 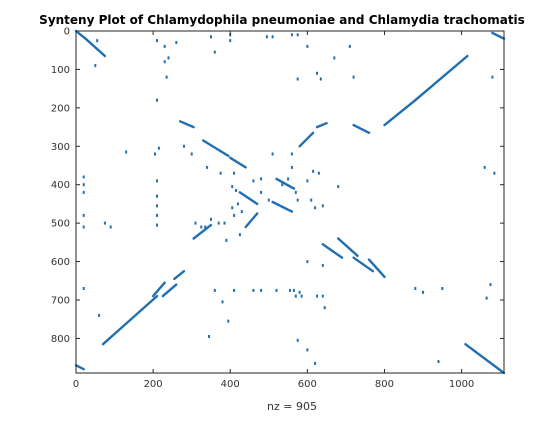 What do you see at coordinates (307, 384) in the screenshot?
I see `x-tick-label-3: 600` at bounding box center [307, 384].